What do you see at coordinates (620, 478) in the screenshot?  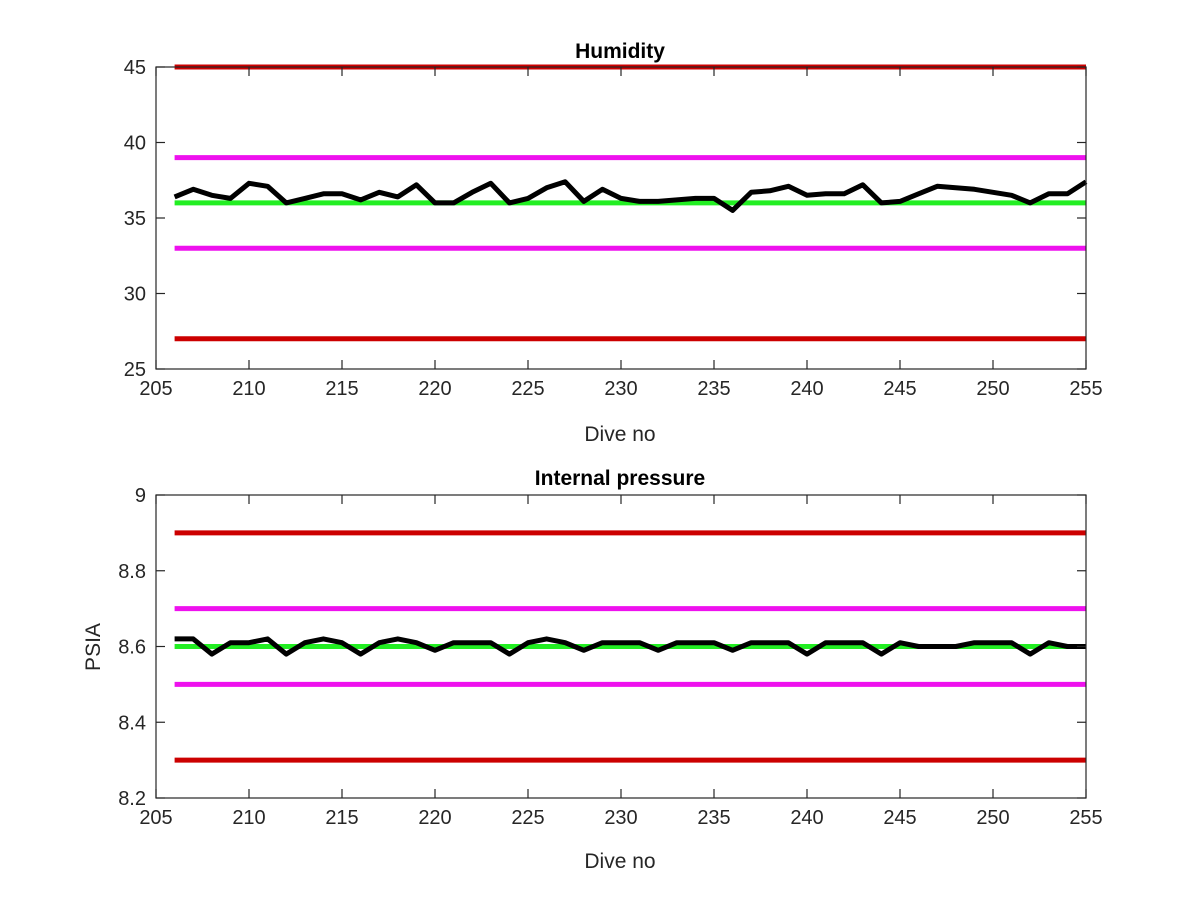 I see `chart-title: Internal pressure` at bounding box center [620, 478].